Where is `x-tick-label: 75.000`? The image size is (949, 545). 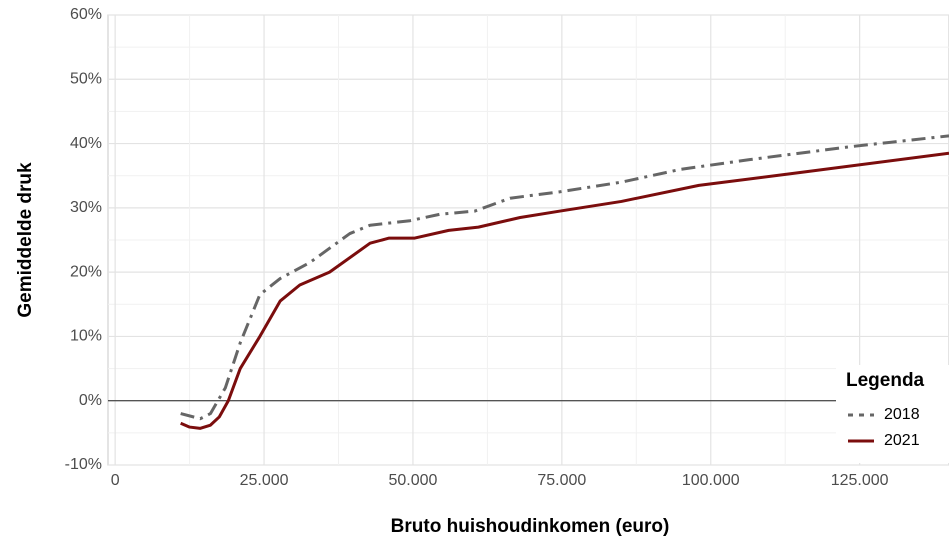
x-tick-label: 75.000 is located at coordinates (561, 480).